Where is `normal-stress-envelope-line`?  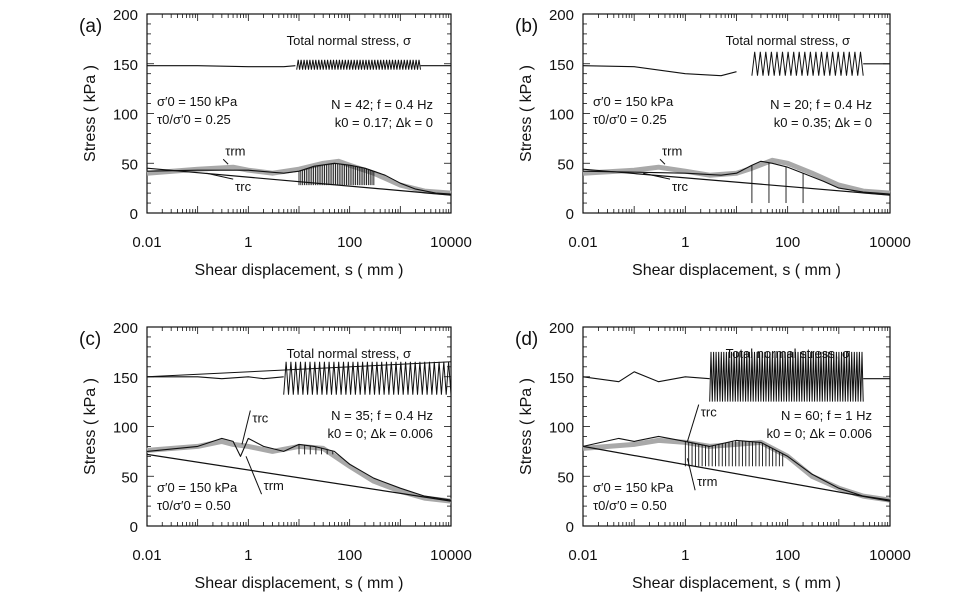
normal-stress-envelope-line is located at coordinates (299, 369).